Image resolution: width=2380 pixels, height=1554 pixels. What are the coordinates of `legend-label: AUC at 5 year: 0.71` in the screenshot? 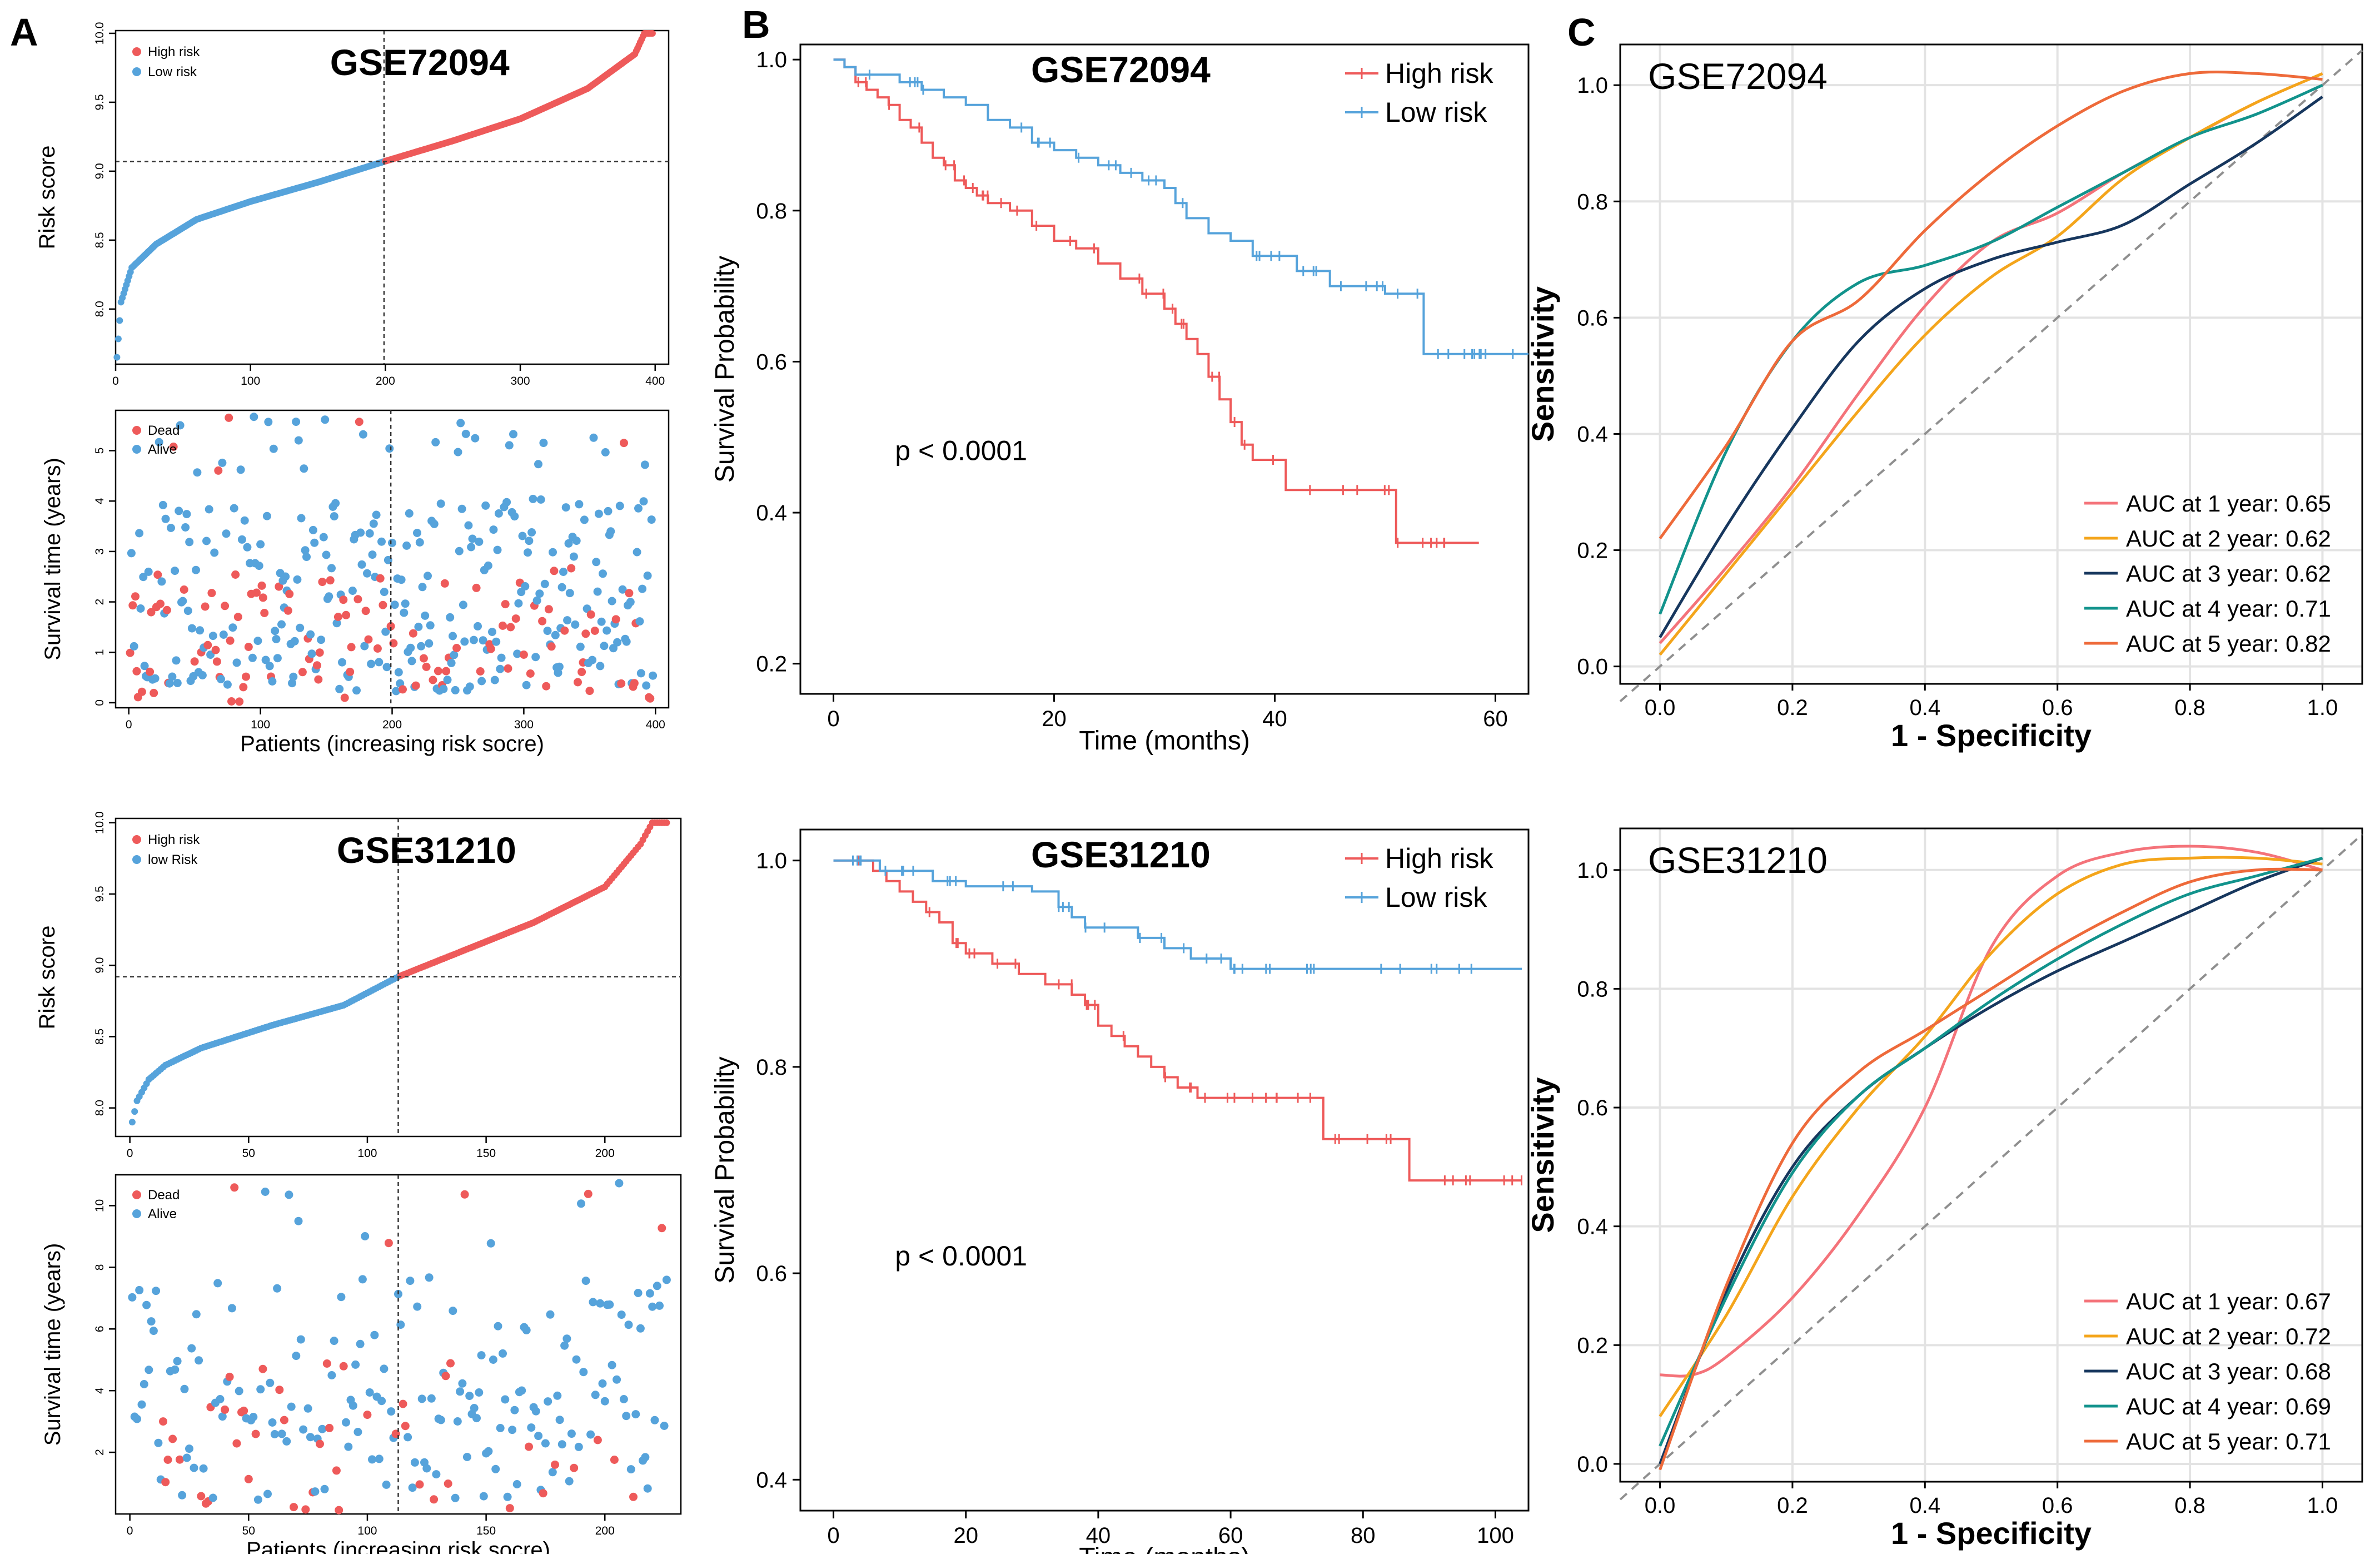 It's located at (2228, 1441).